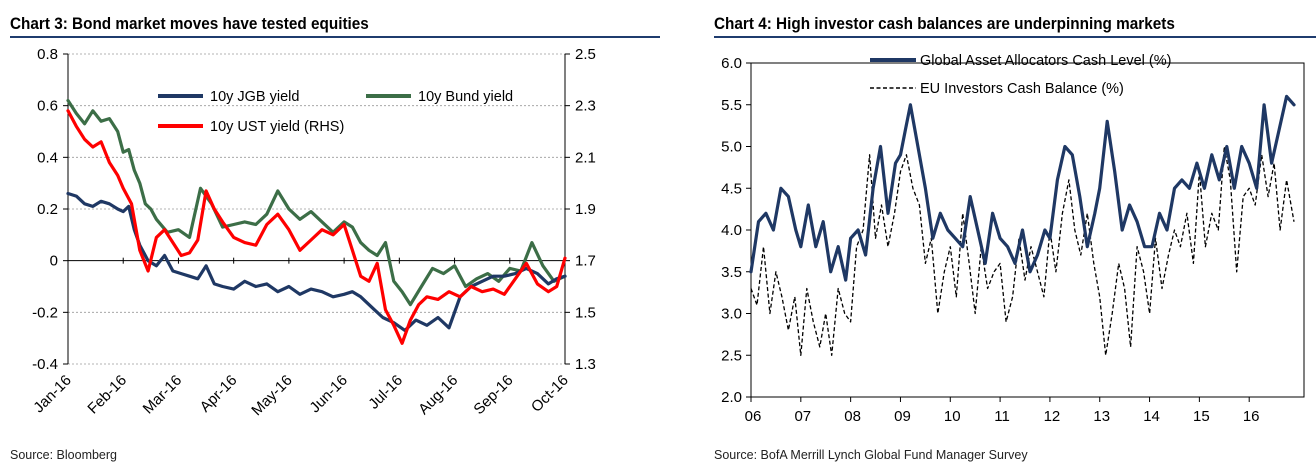  Describe the element at coordinates (585, 157) in the screenshot. I see `y-right-tick-label: 2.1` at that location.